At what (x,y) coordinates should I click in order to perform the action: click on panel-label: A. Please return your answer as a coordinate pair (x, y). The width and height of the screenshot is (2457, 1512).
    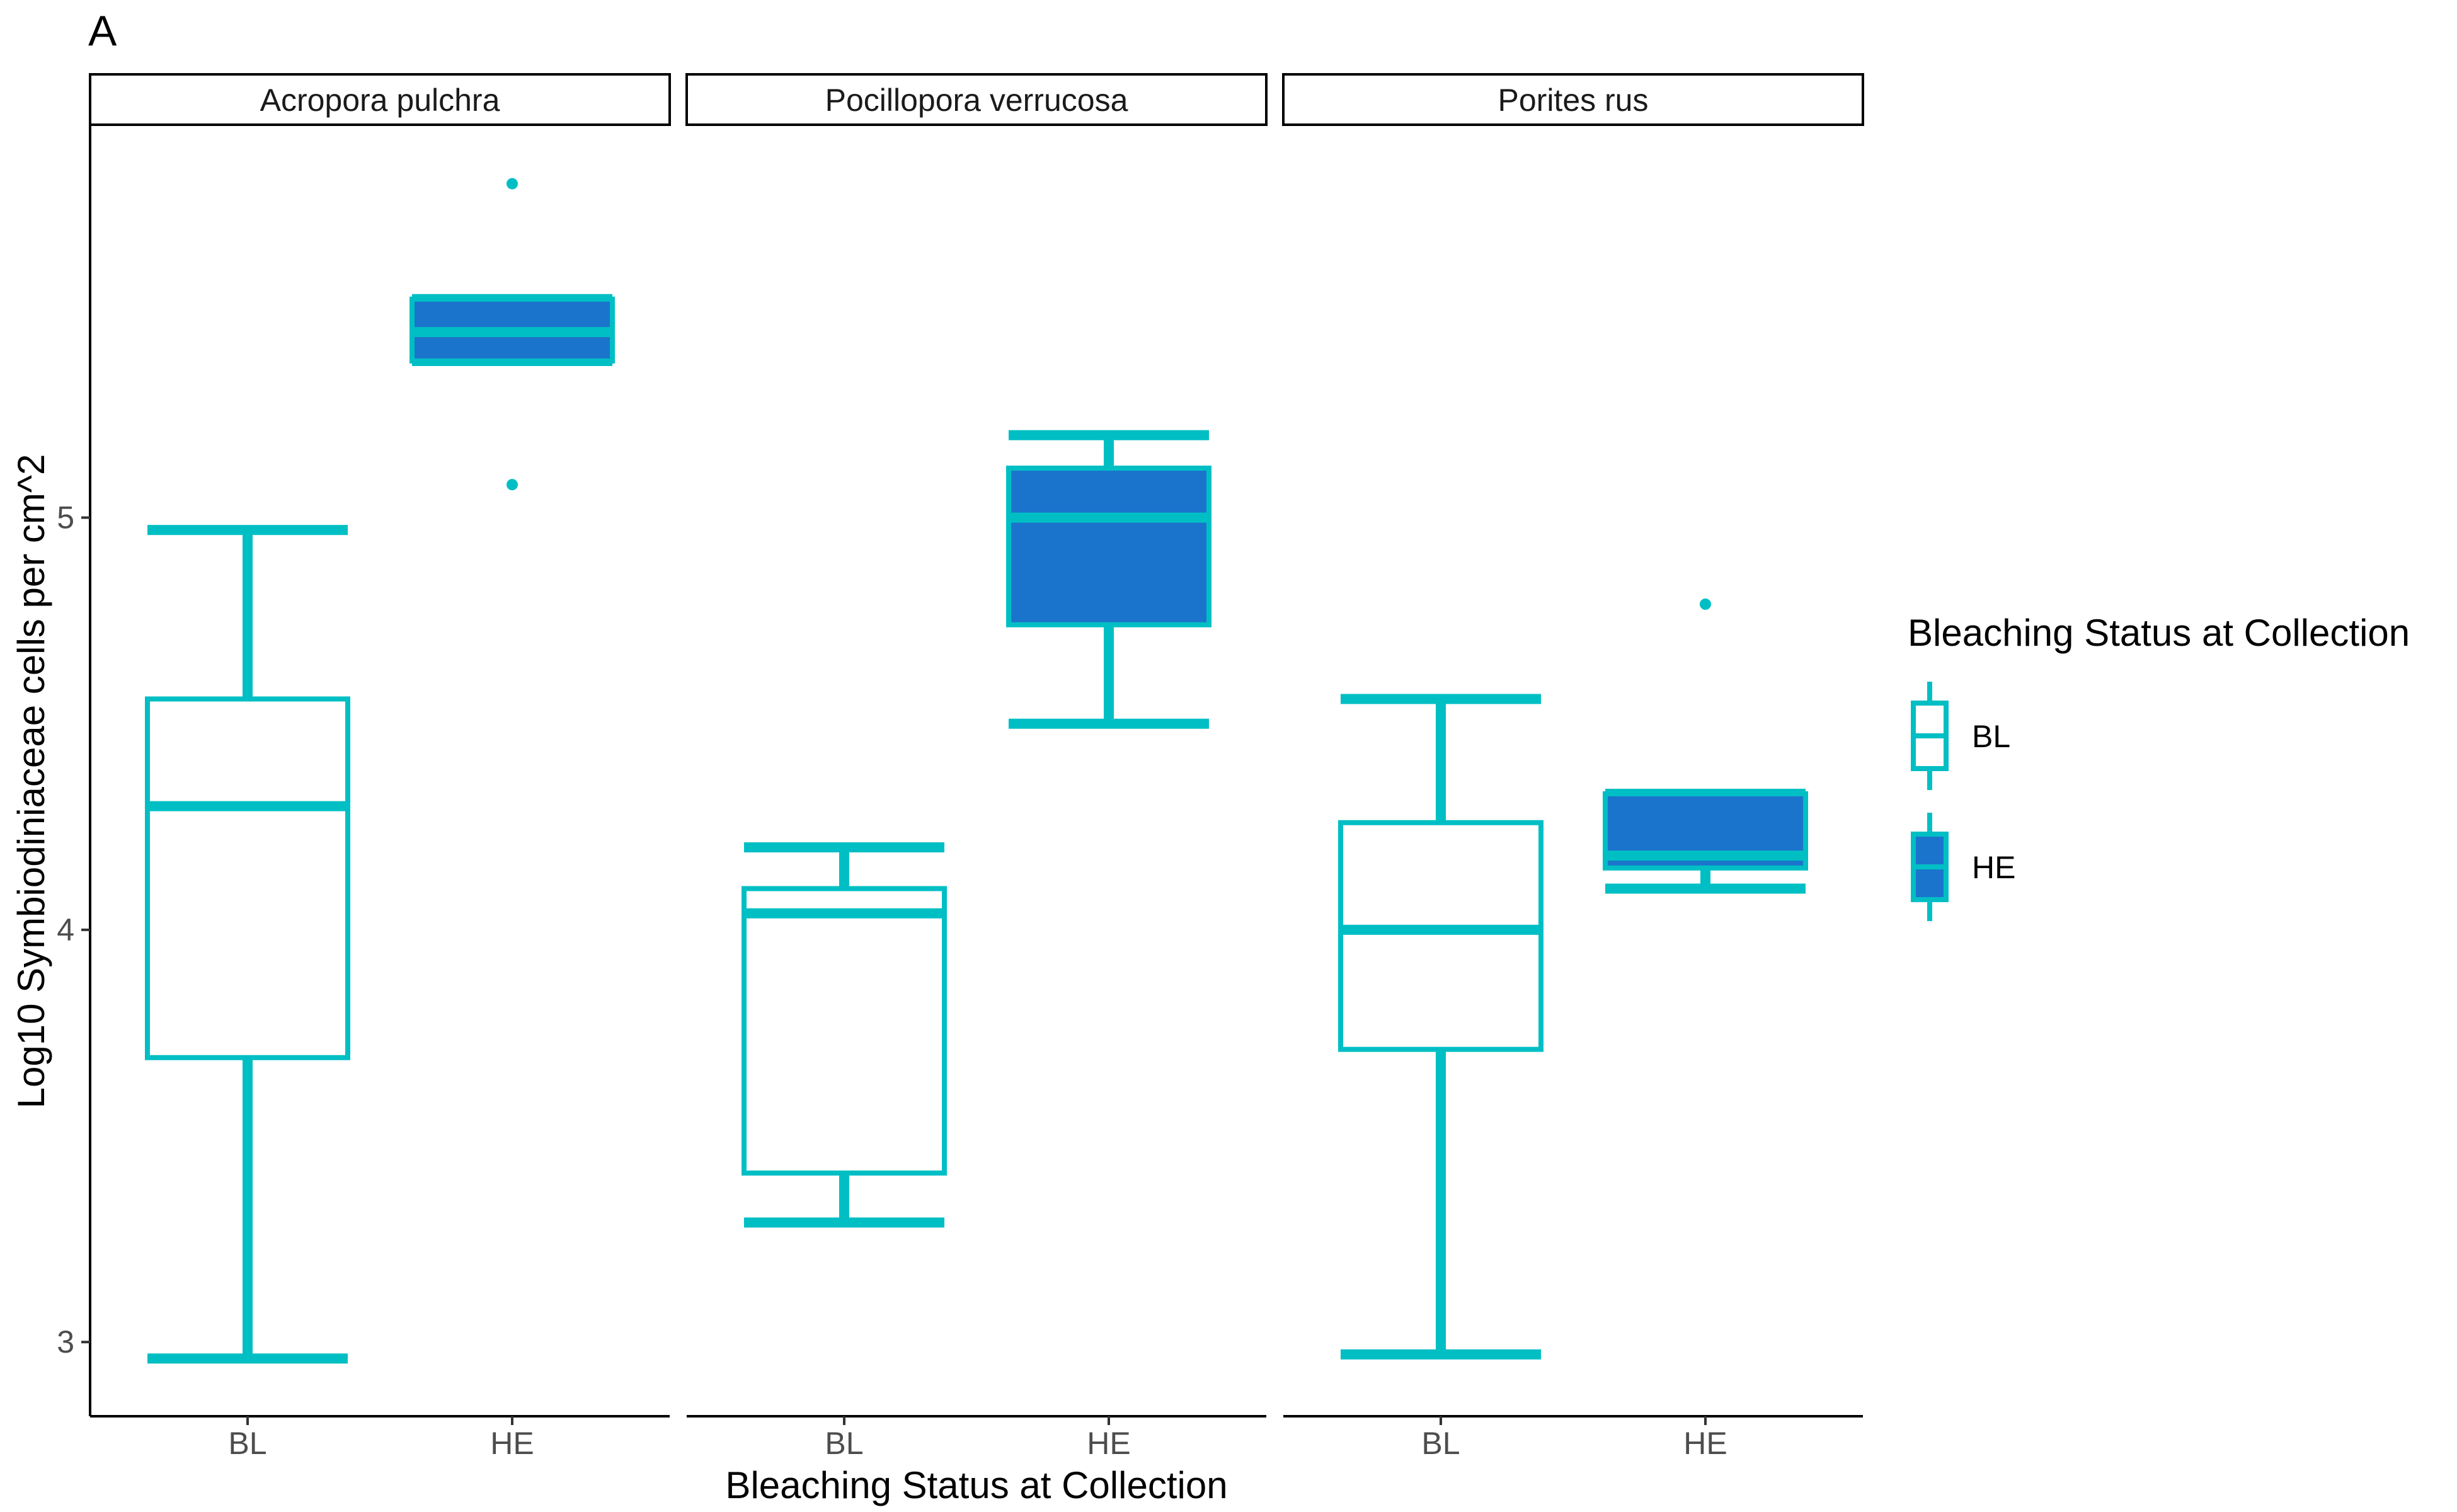
    Looking at the image, I should click on (102, 31).